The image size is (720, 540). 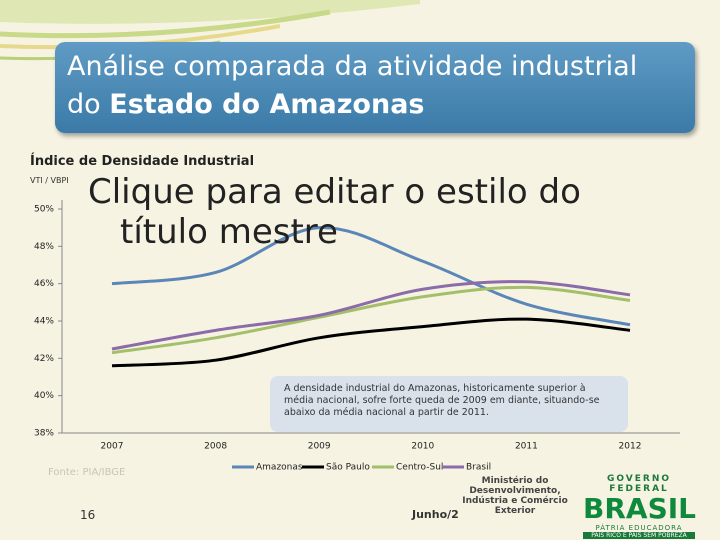 I want to click on x-tick-label: 2012, so click(x=630, y=447).